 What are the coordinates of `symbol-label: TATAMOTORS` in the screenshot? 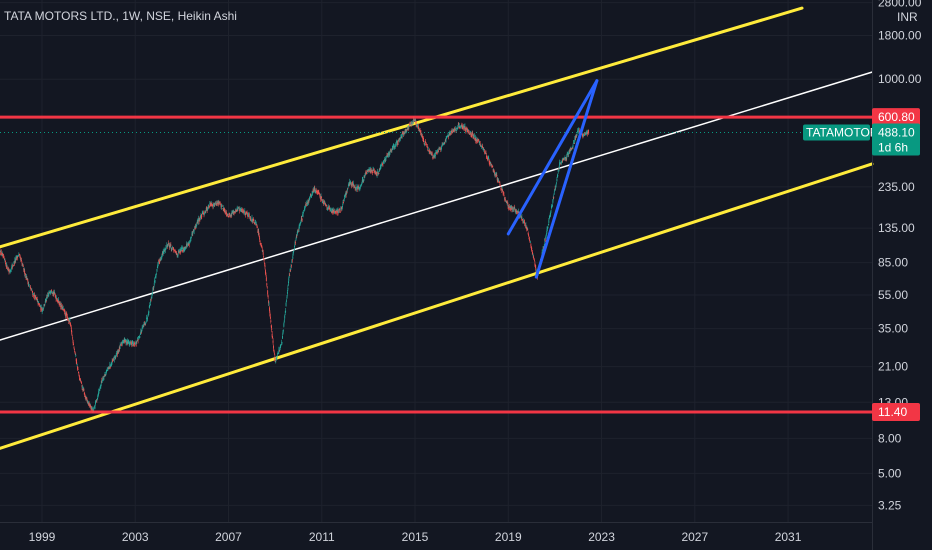 It's located at (846, 133).